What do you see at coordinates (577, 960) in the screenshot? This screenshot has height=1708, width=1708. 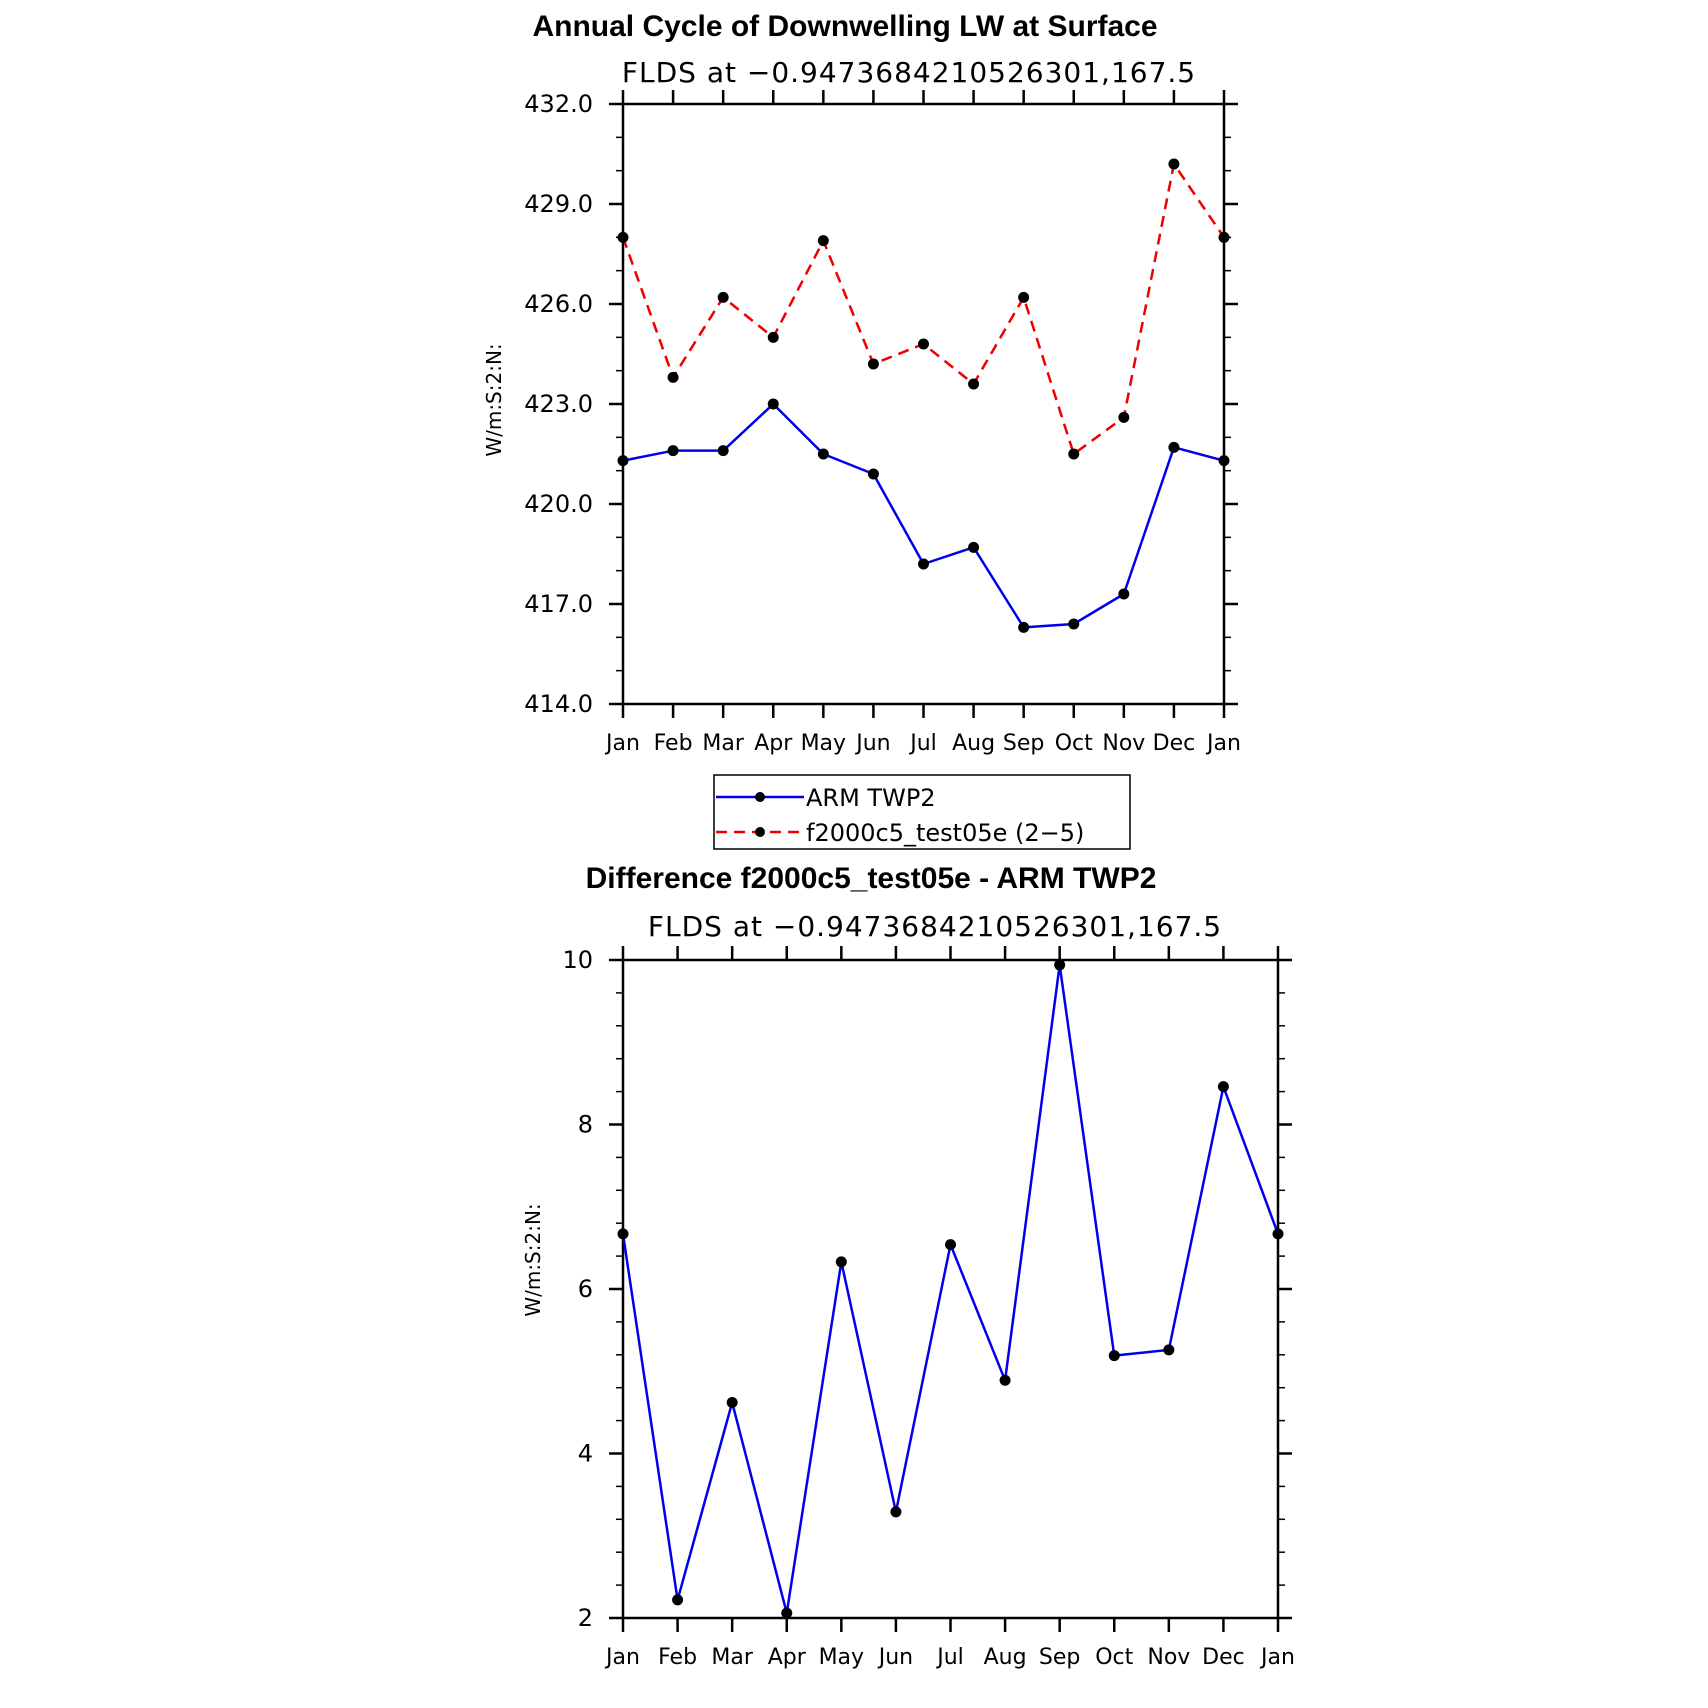 I see `y-tick-label: 10` at bounding box center [577, 960].